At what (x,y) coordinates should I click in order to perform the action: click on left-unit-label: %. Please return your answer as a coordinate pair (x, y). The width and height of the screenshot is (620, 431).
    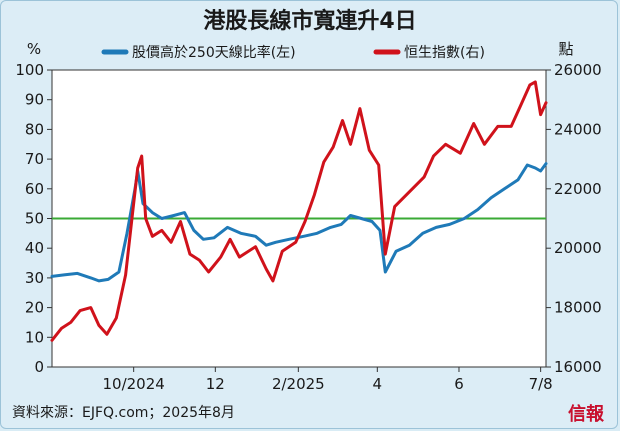
    Looking at the image, I should click on (34, 49).